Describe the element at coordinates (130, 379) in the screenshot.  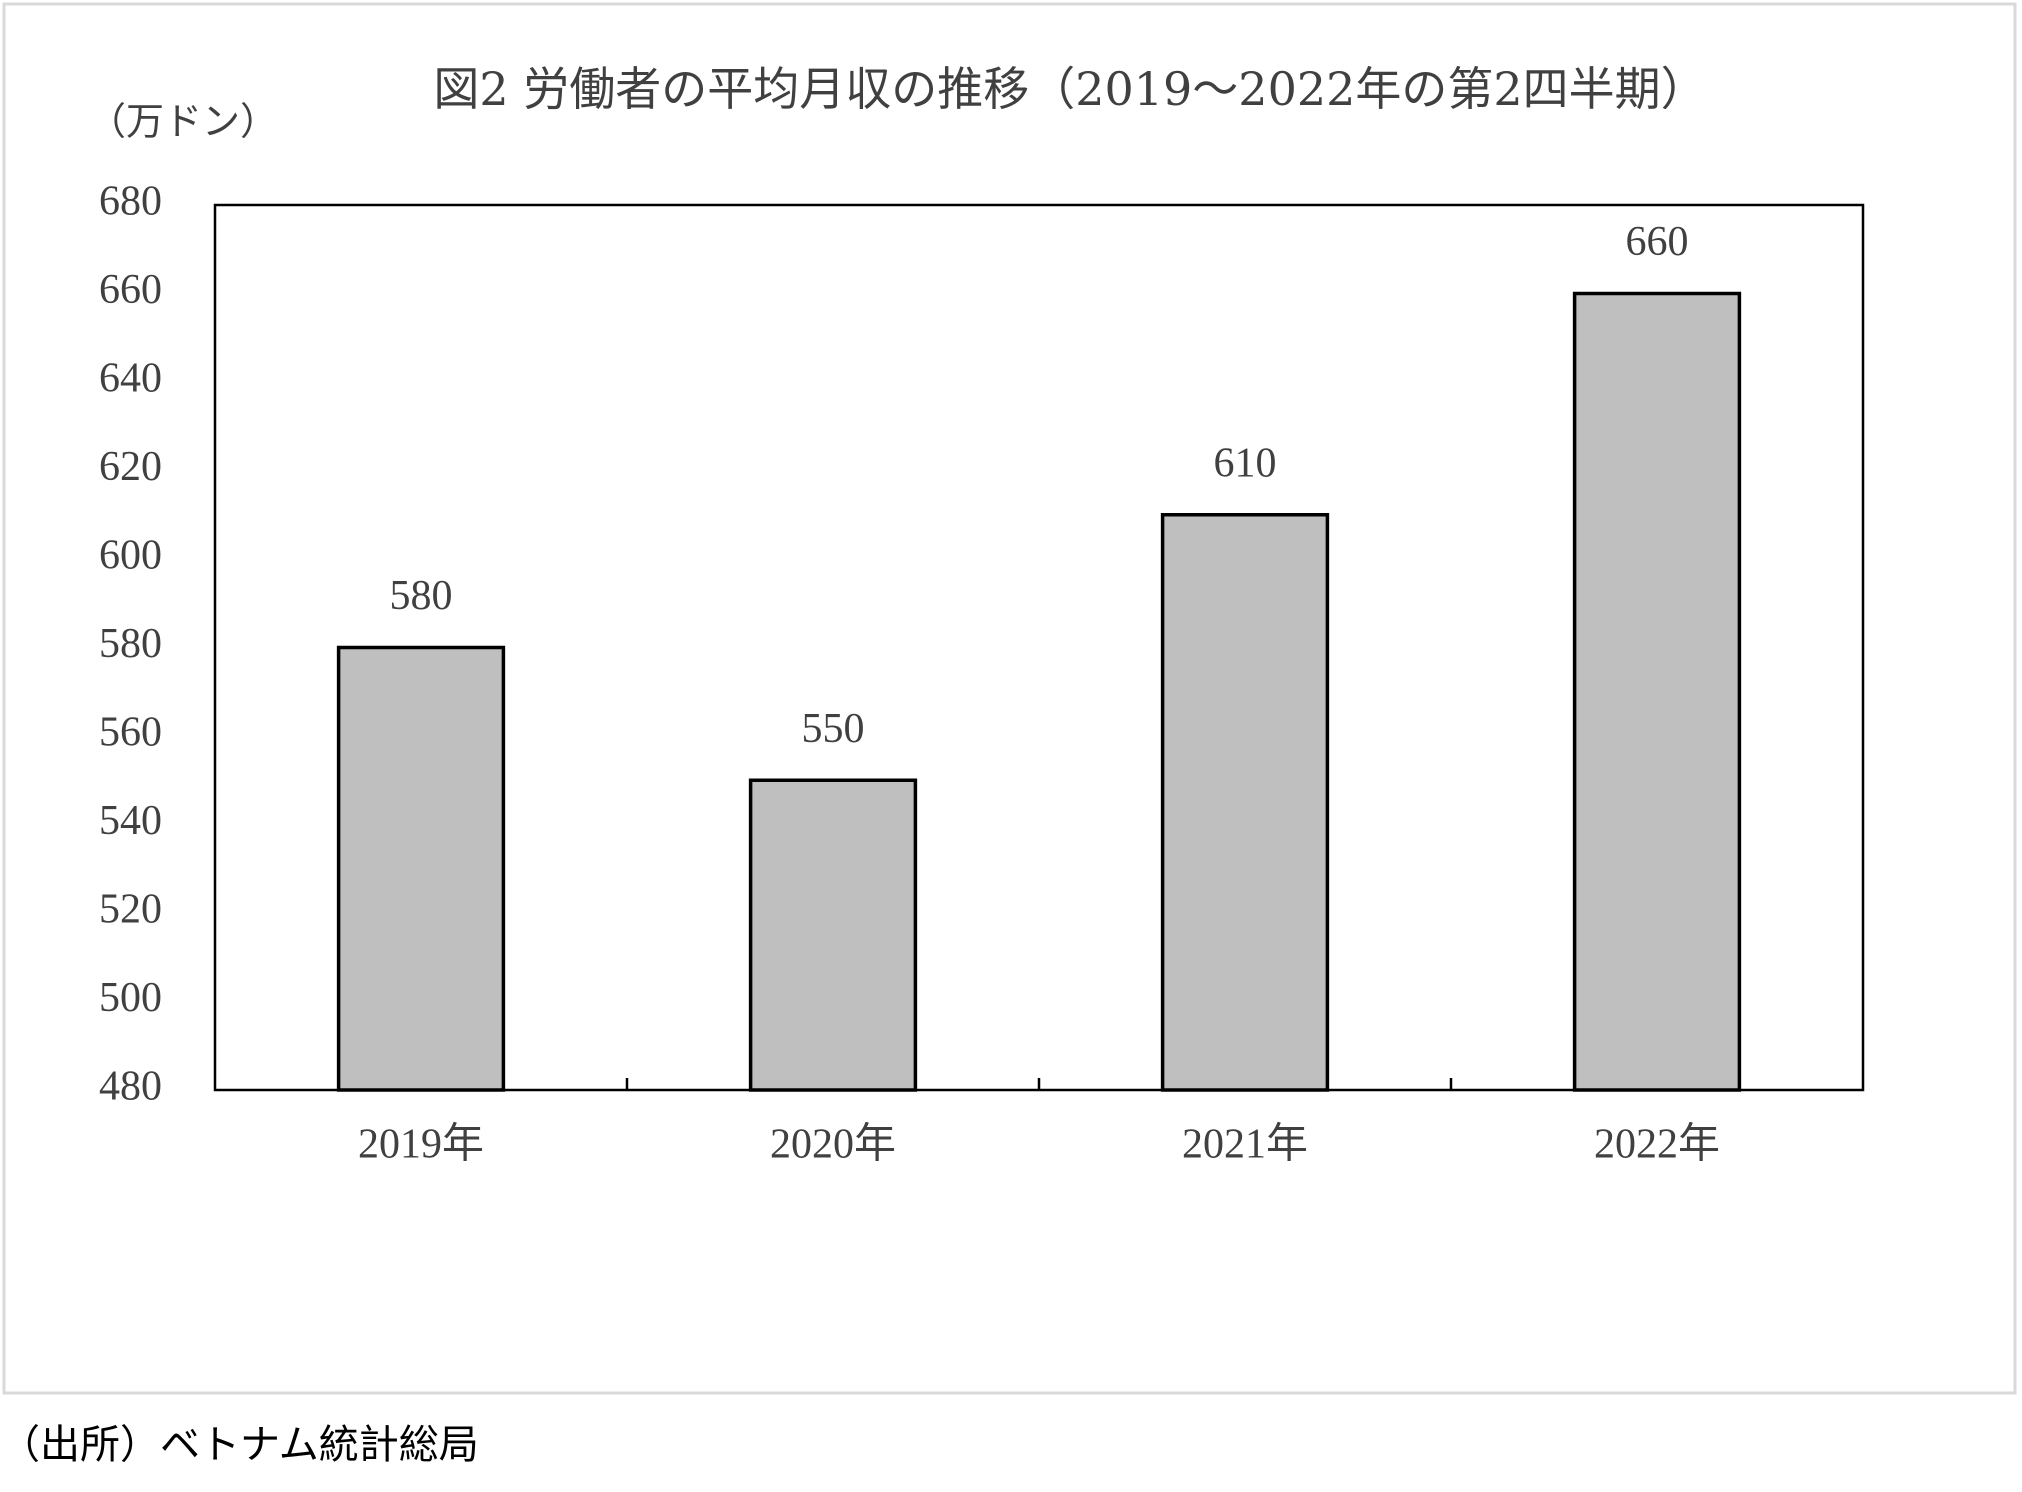
I see `y-tick-label: 640` at that location.